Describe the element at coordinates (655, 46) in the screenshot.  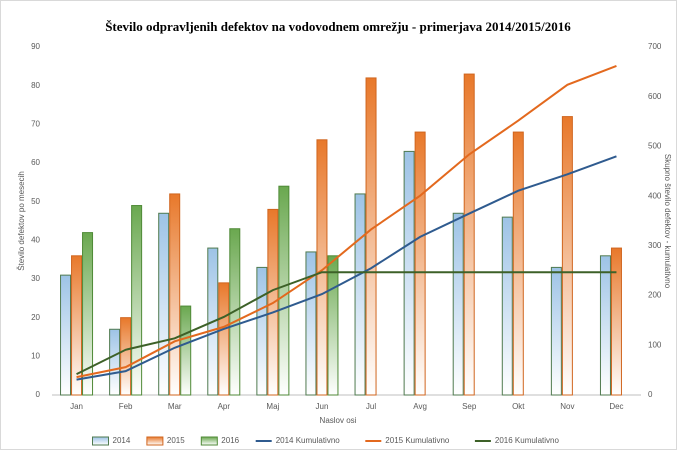
I see `y2-tick-label: 700` at that location.